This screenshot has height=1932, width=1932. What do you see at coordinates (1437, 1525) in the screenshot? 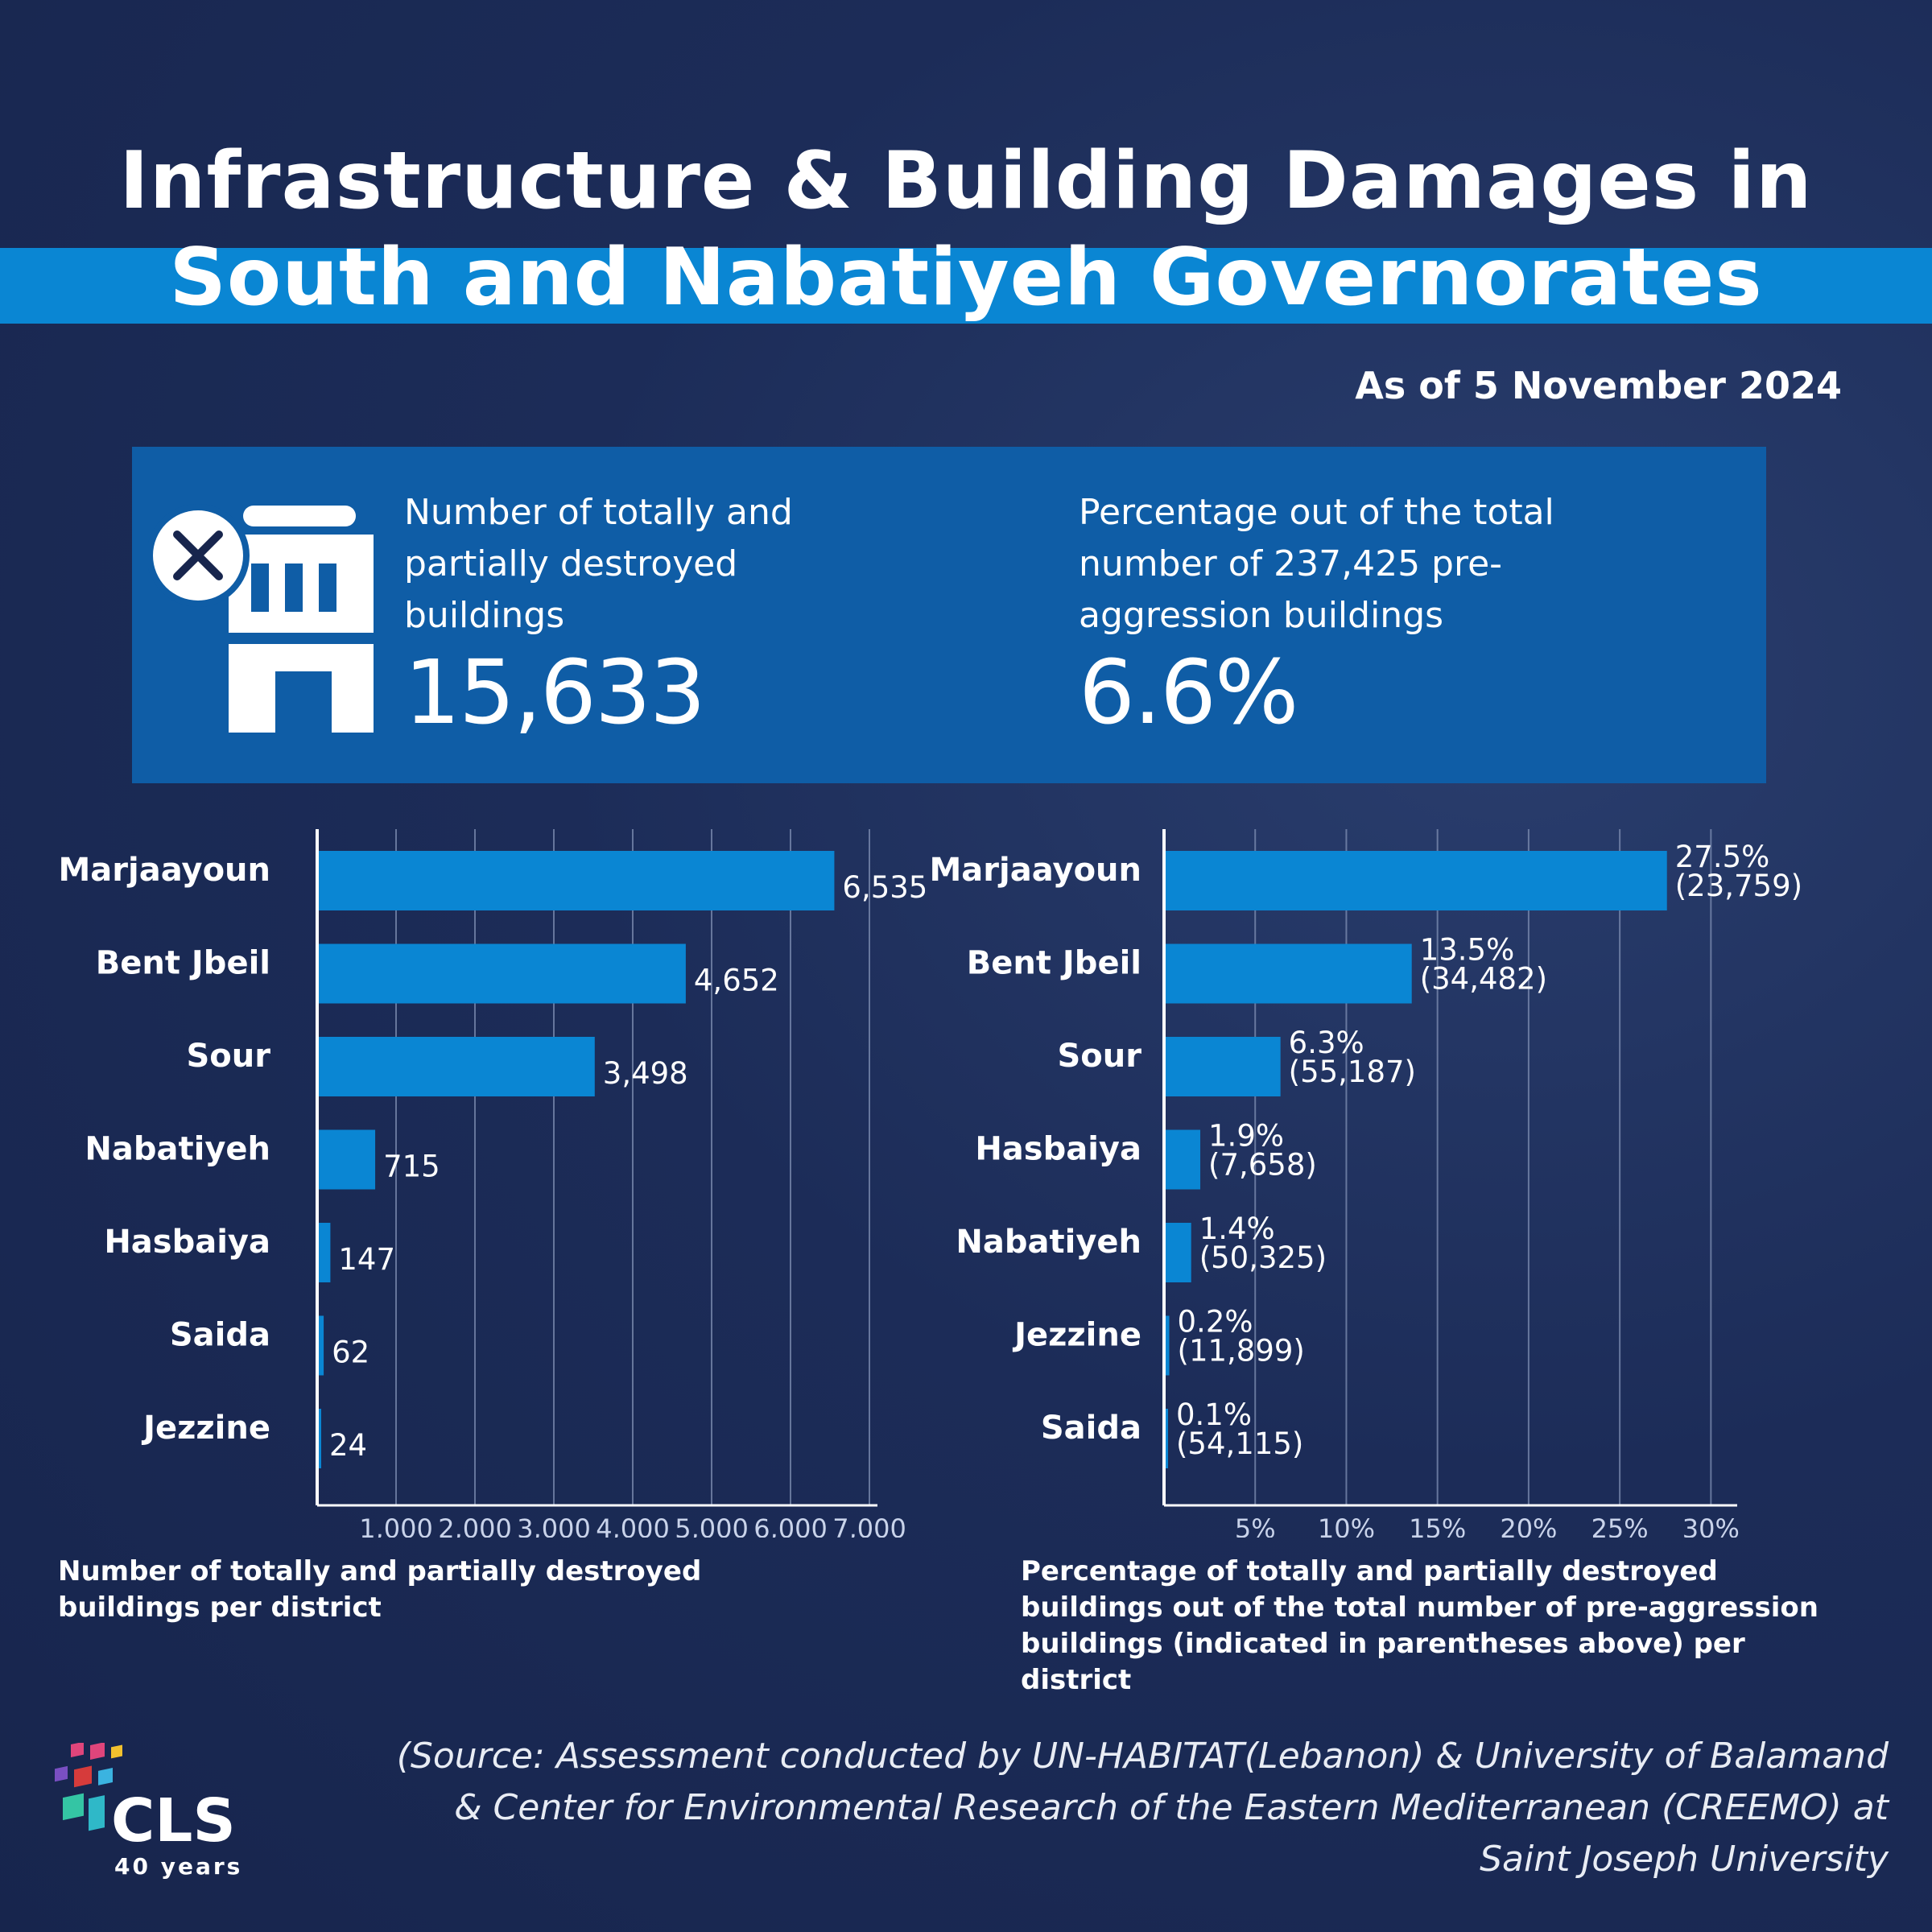
I see `x-tick-label: 15%` at bounding box center [1437, 1525].